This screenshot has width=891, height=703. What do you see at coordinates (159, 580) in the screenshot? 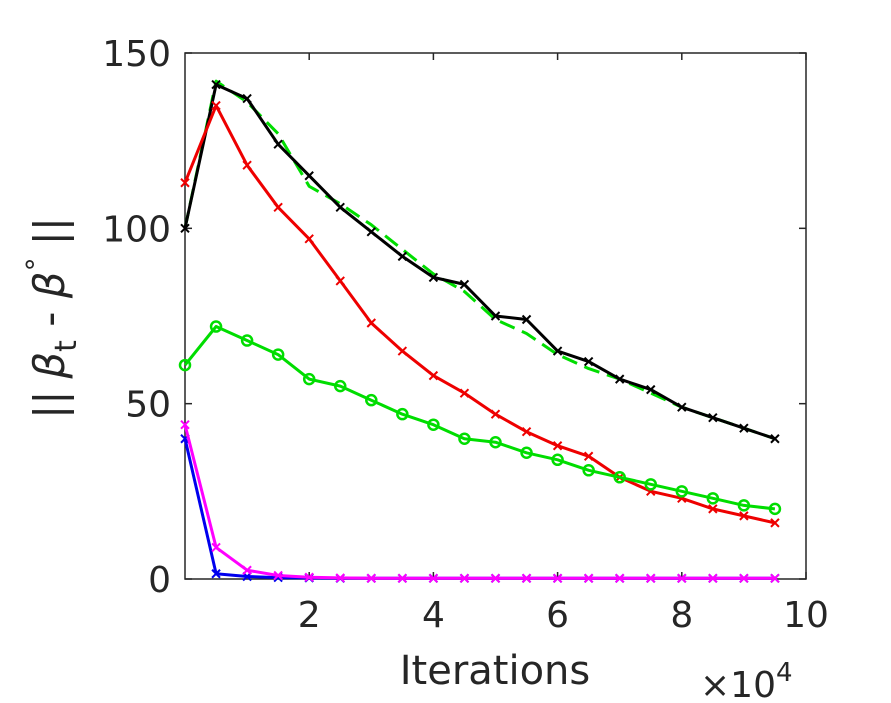
I see `y-tick-label: 0` at bounding box center [159, 580].